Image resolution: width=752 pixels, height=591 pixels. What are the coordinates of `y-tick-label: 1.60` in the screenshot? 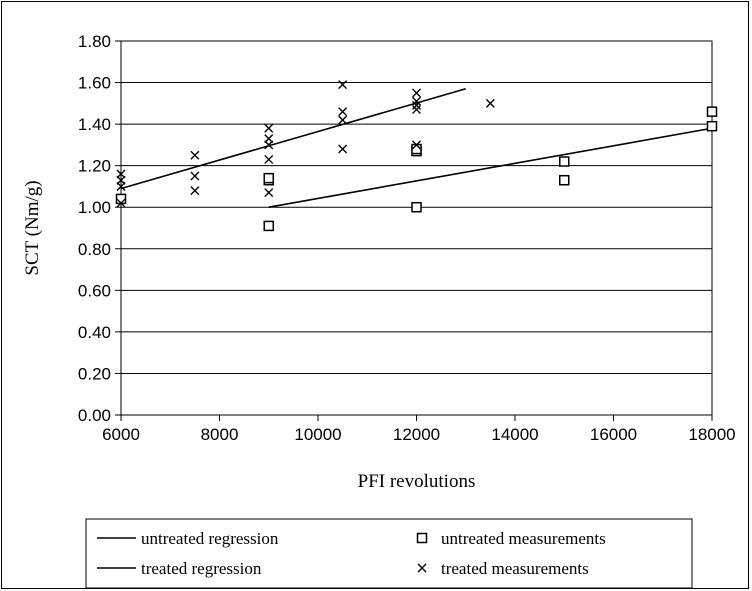 It's located at (94, 83).